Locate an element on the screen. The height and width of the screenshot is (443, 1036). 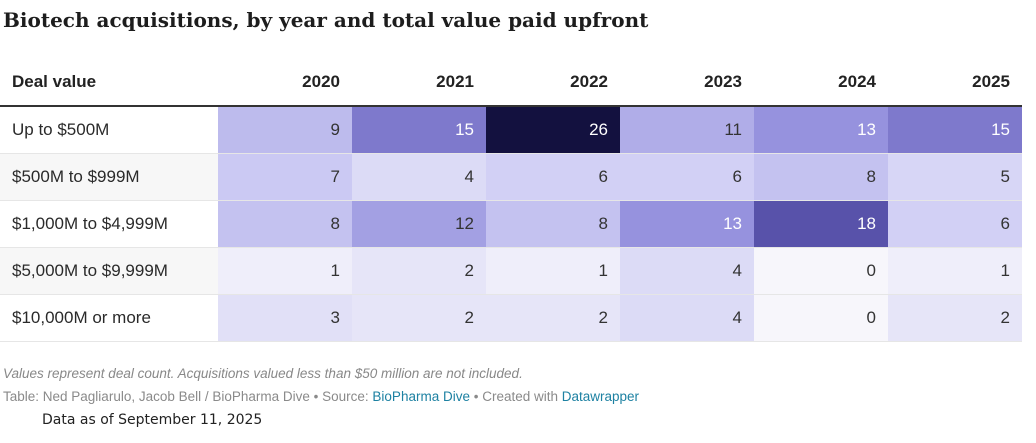
heatmap-cell: 11 is located at coordinates (687, 130).